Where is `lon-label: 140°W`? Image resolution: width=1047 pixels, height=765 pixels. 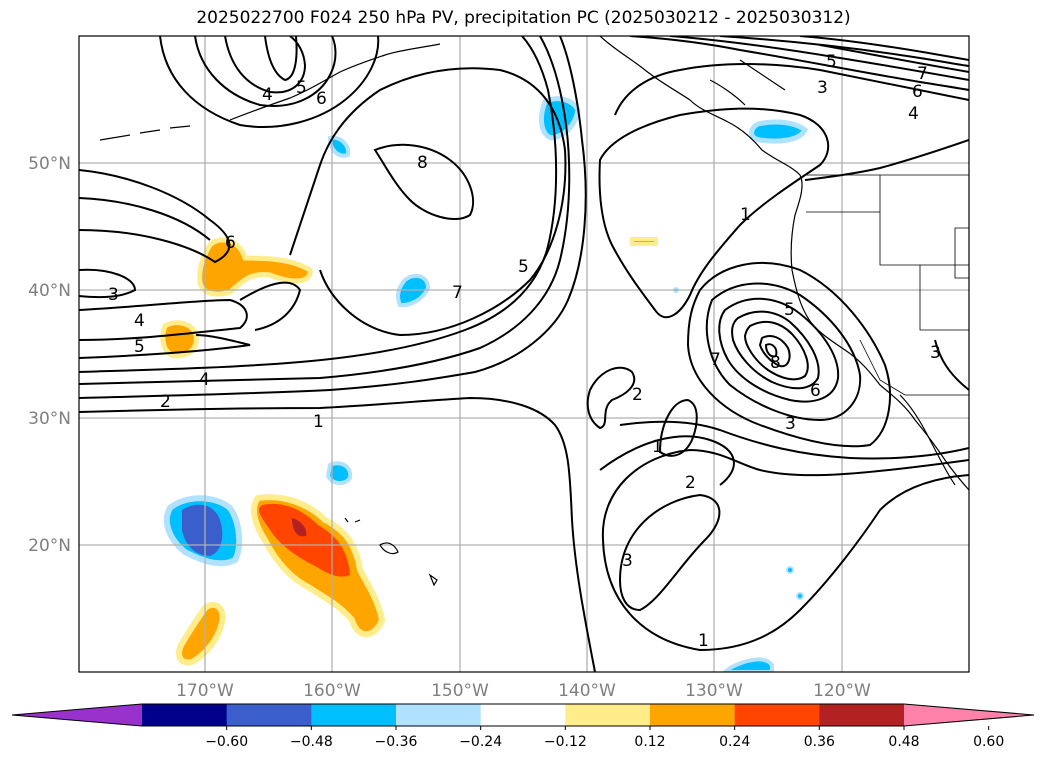
lon-label: 140°W is located at coordinates (587, 691).